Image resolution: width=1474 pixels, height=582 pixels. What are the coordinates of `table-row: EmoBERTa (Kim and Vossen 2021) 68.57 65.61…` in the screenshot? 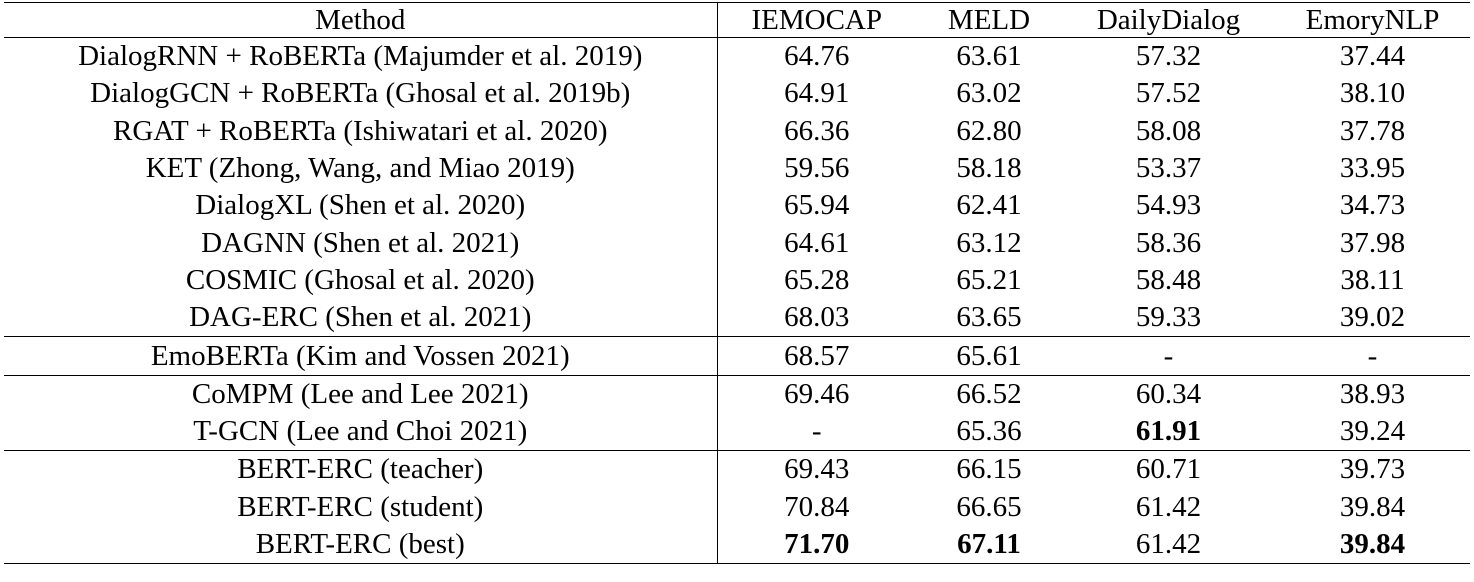 It's located at (737, 356).